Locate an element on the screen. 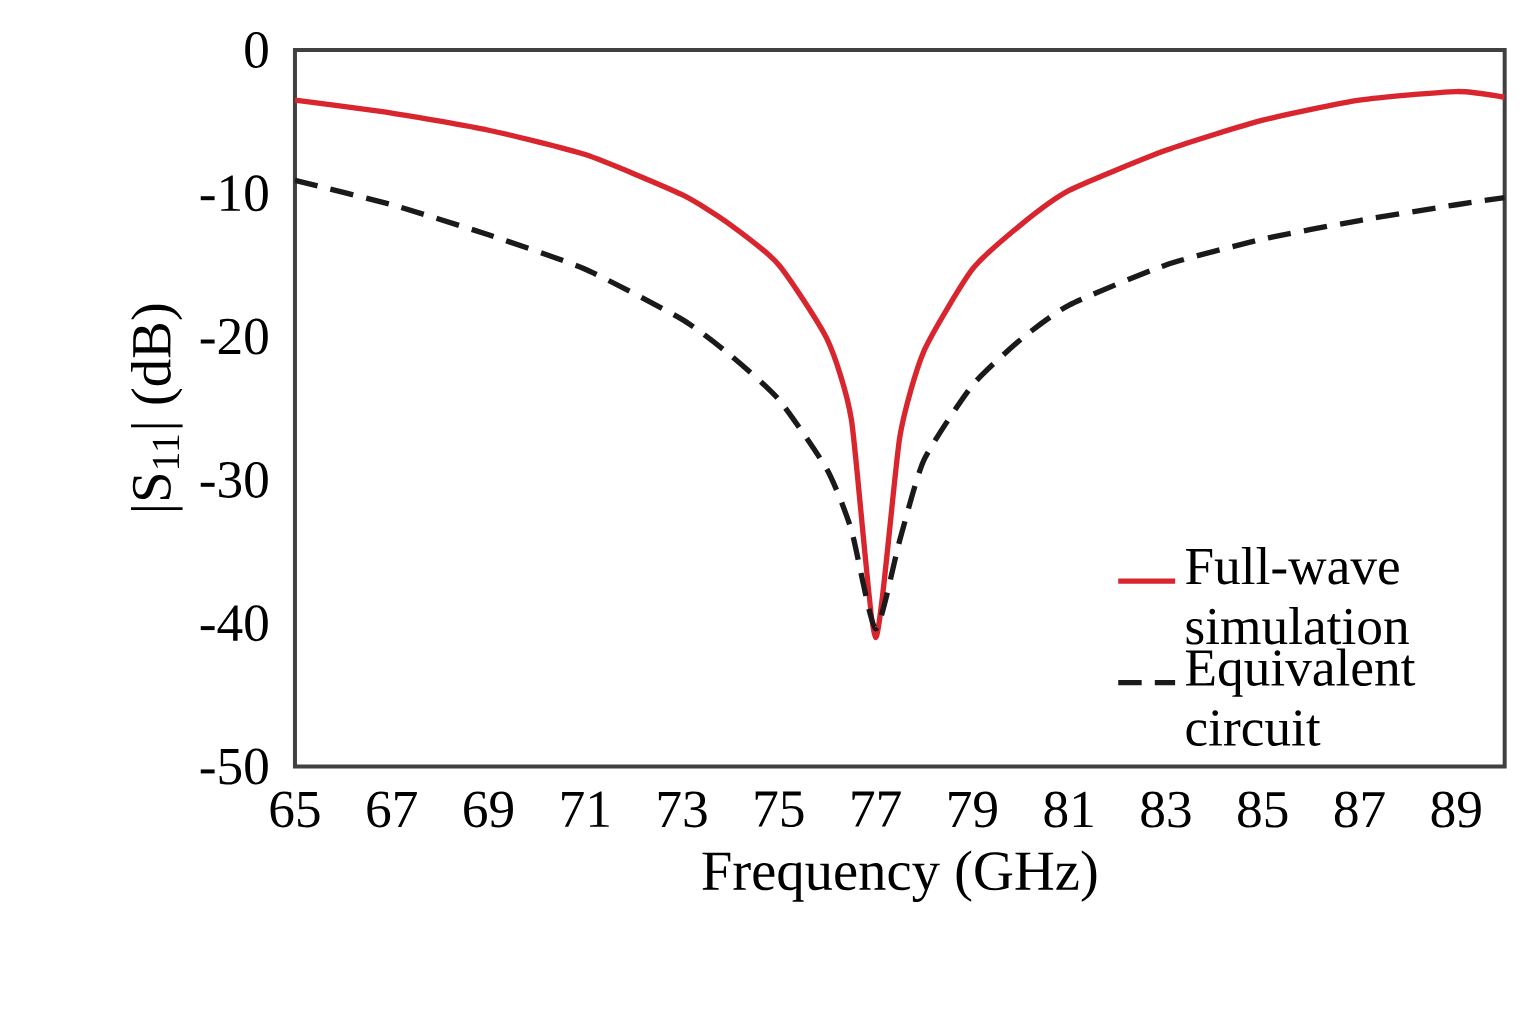 The width and height of the screenshot is (1533, 1033). x-tick-label: 65 is located at coordinates (295, 809).